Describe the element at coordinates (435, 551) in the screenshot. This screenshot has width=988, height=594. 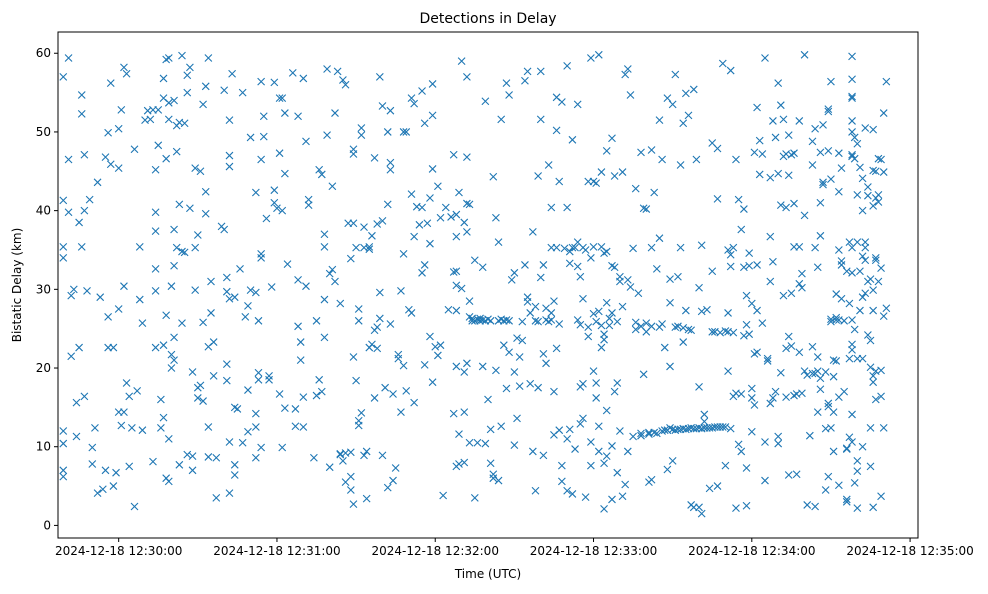
I see `x-tick-label: 2024-12-18 12:32:00` at that location.